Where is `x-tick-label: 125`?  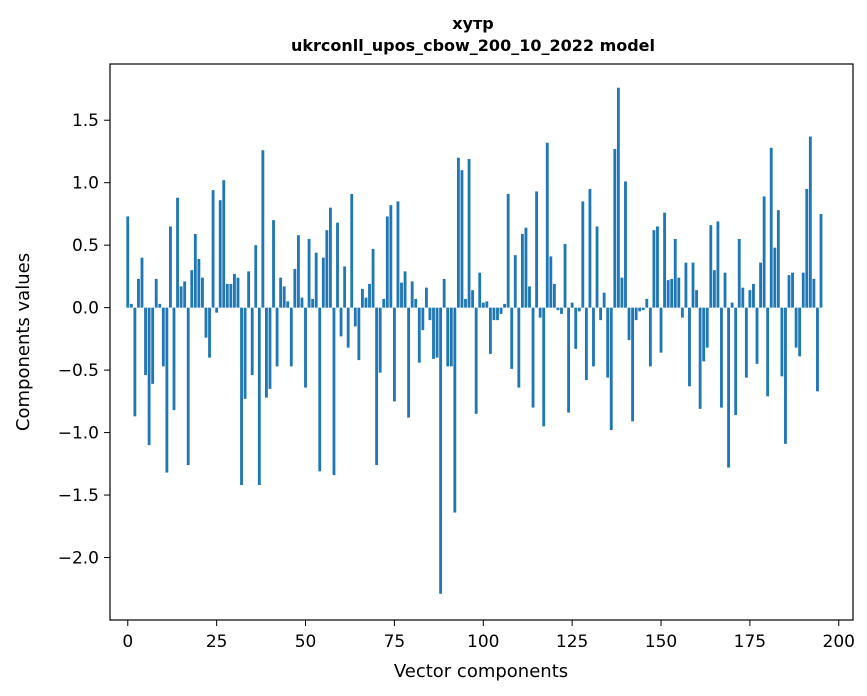 x-tick-label: 125 is located at coordinates (572, 642).